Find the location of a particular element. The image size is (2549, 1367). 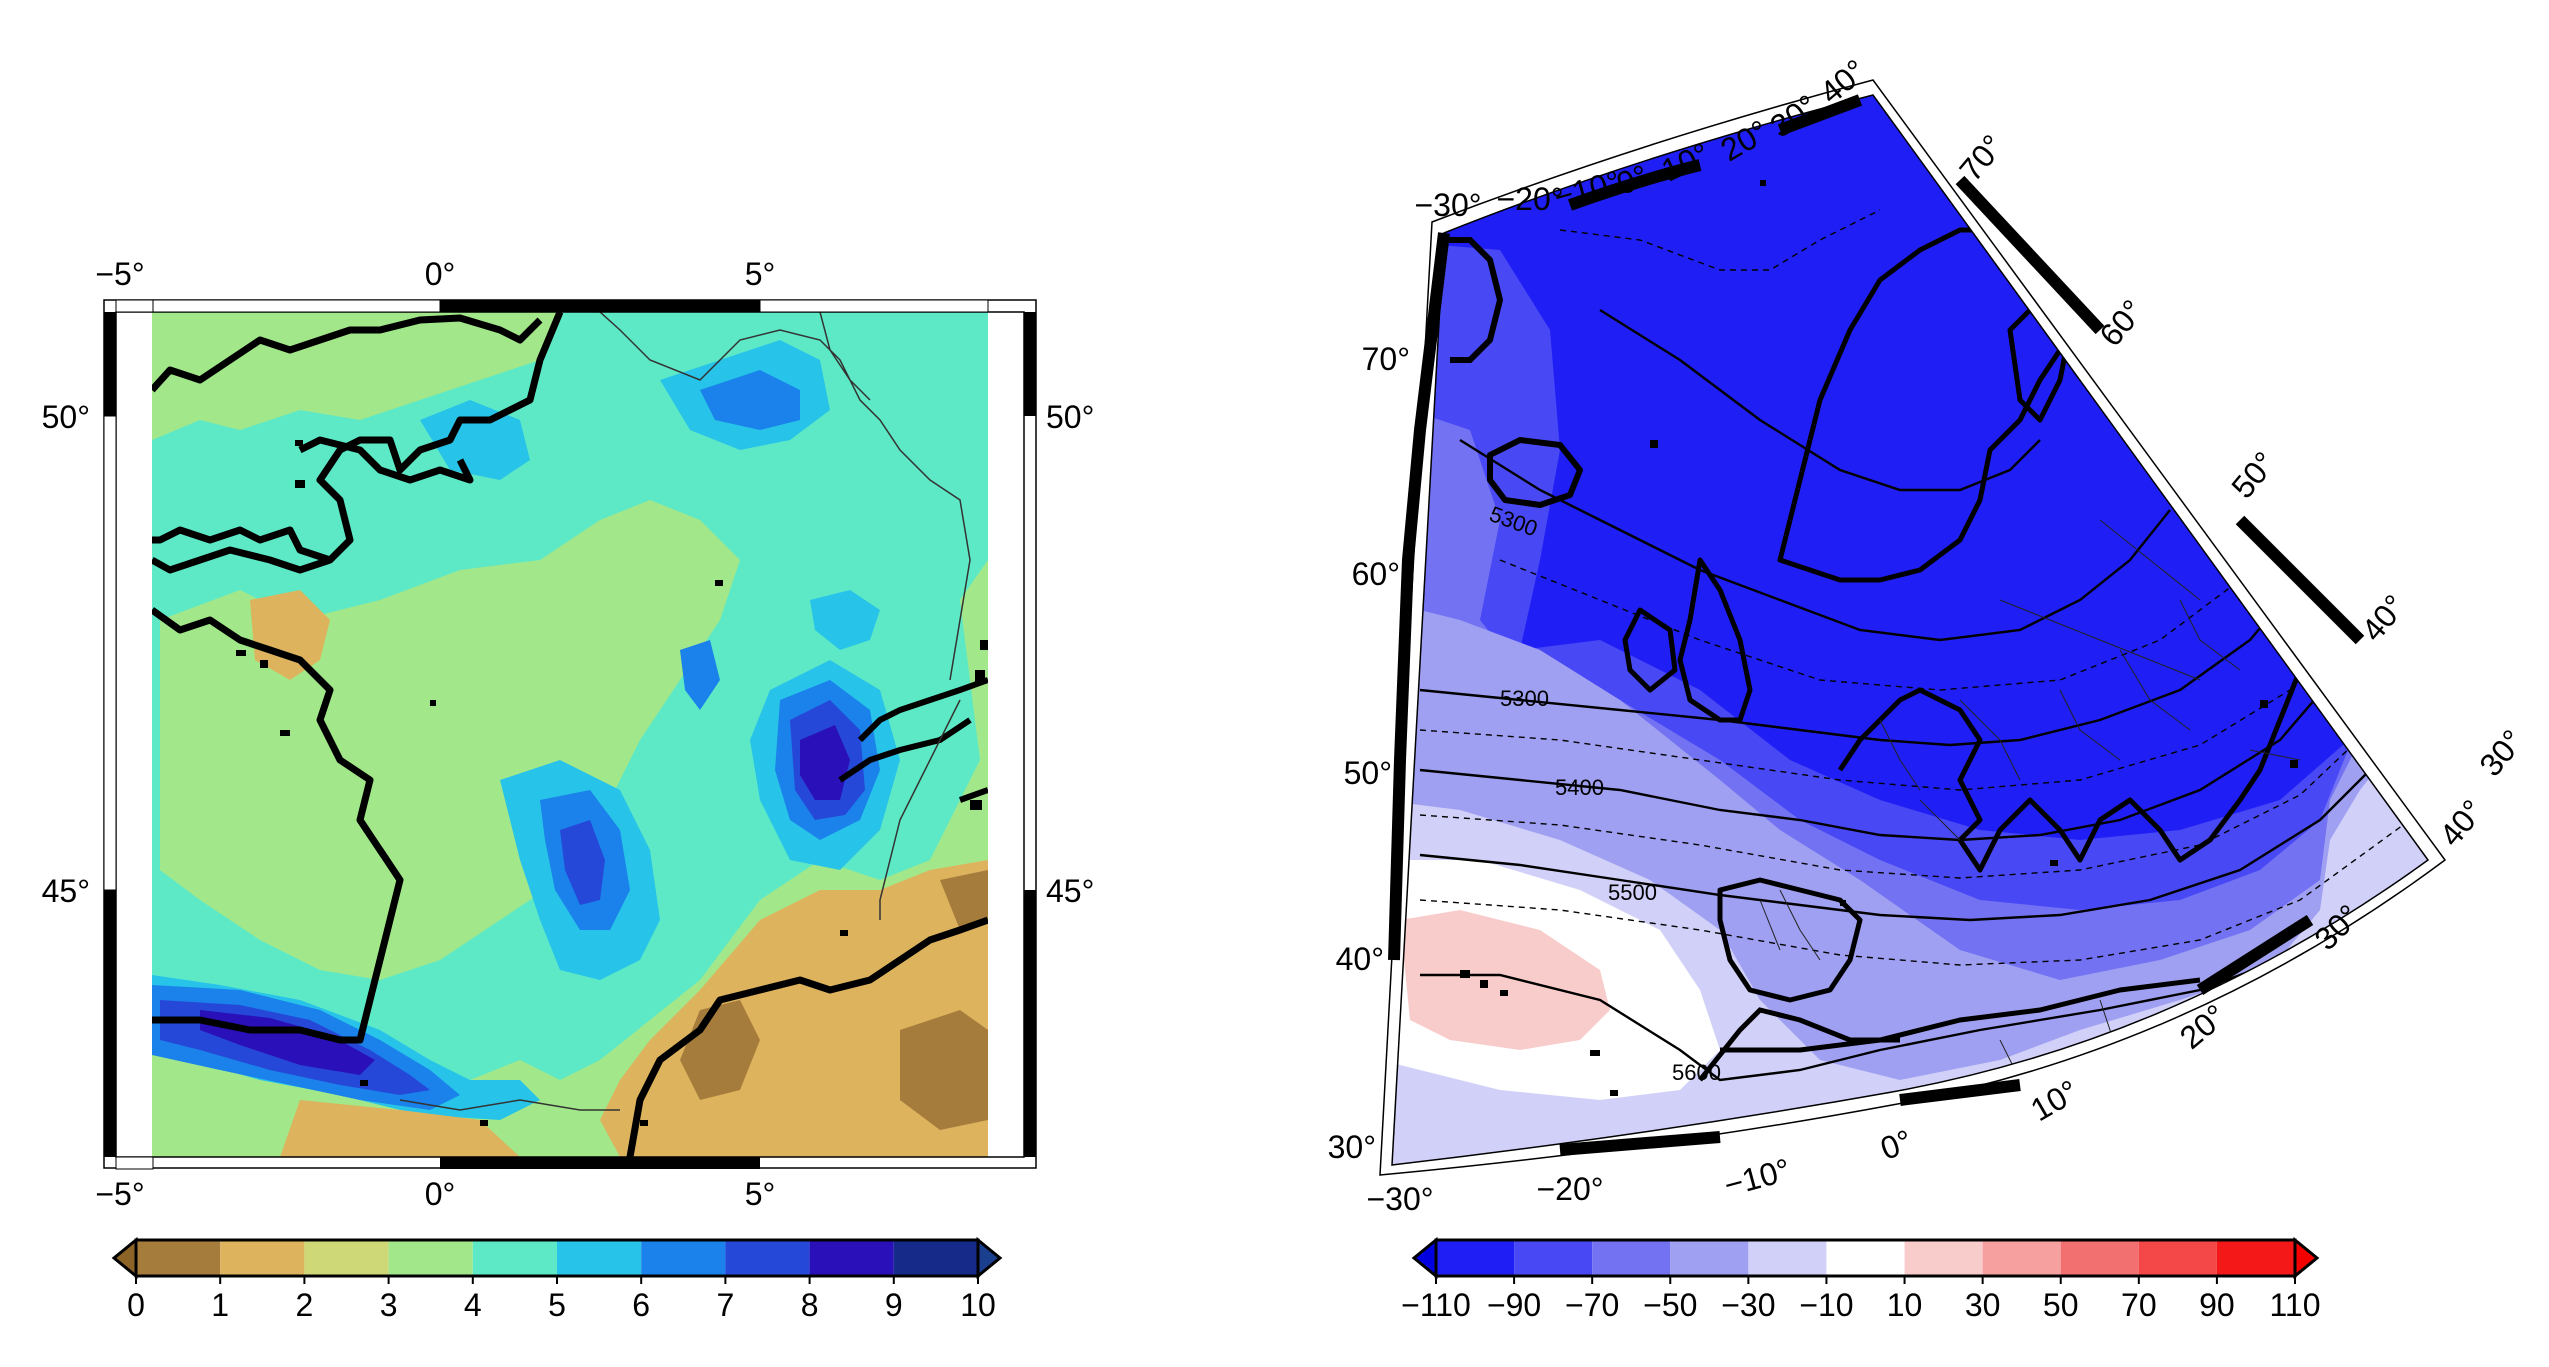

colorbar-label: −90 is located at coordinates (1514, 1305).